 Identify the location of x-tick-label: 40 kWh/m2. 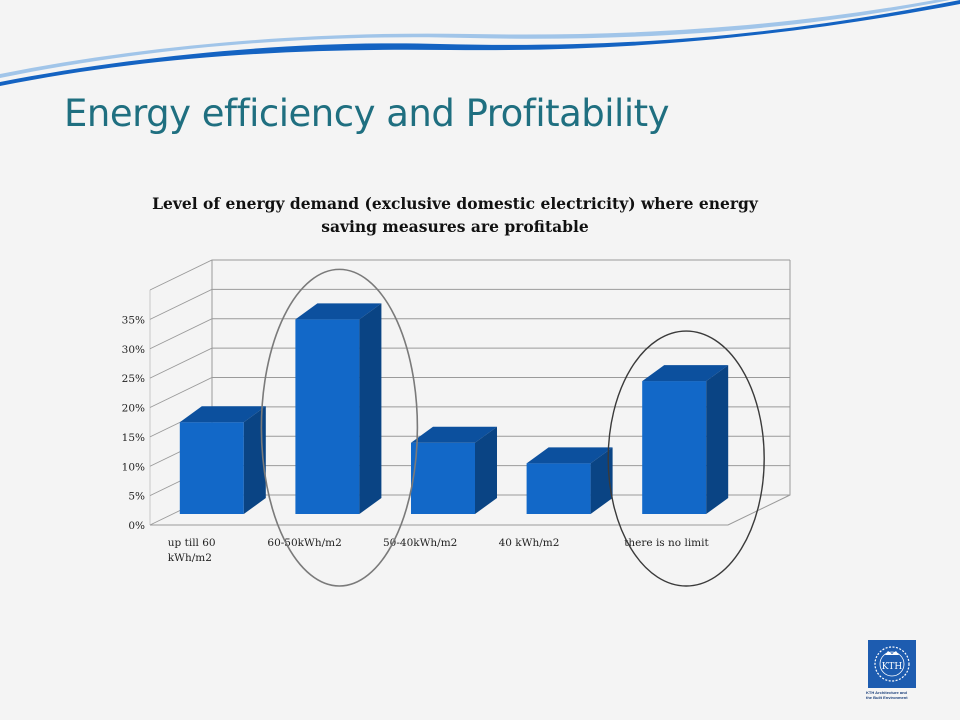
(529, 543).